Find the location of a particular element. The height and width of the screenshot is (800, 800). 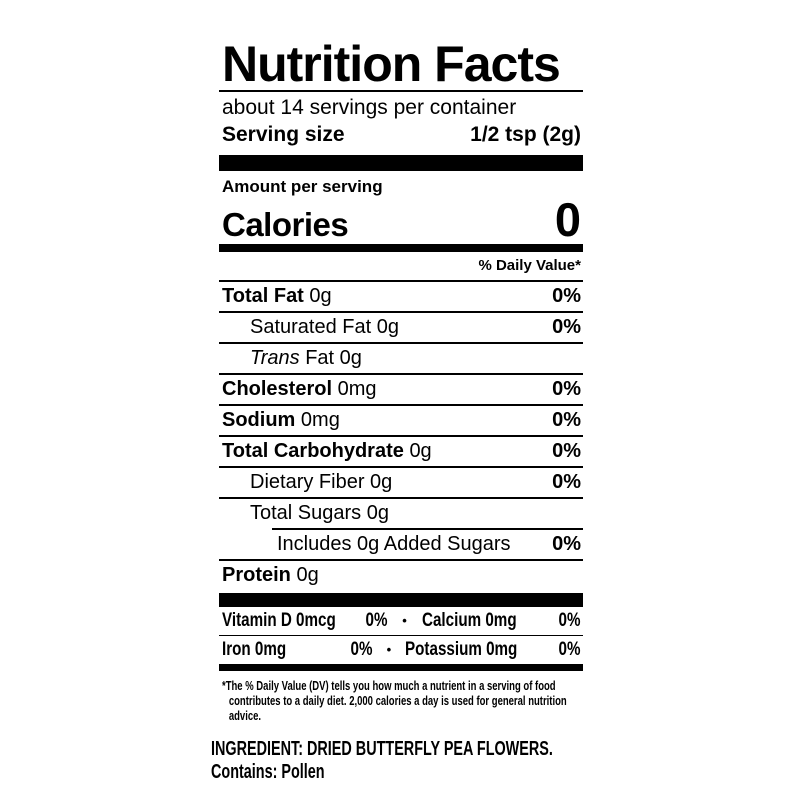

nutrient-name: Dietary Fiber 0g is located at coordinates (321, 482).